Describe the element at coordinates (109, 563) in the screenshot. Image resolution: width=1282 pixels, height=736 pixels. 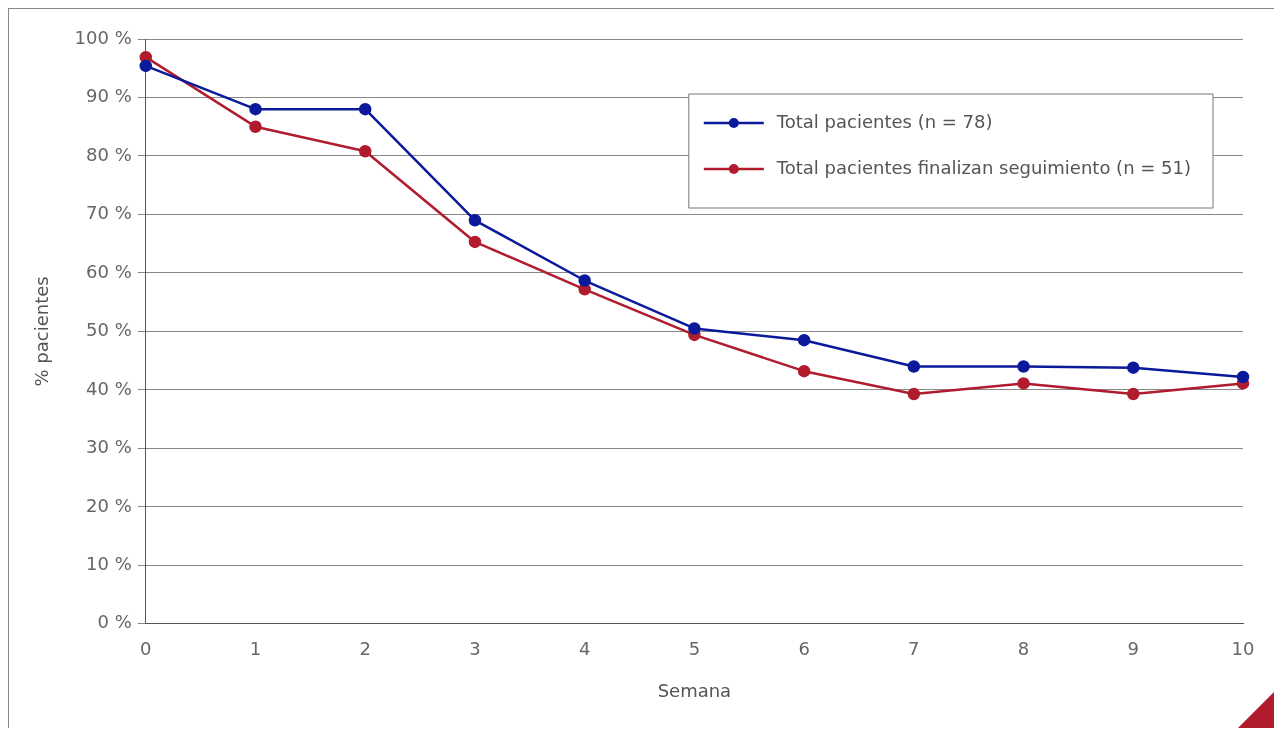
I see `y-tick-label: 10 %` at that location.